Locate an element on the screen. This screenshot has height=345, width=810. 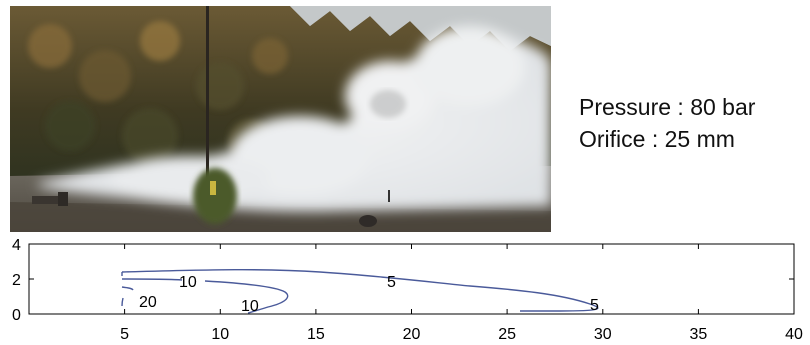
x-tick-15: 15 is located at coordinates (316, 334).